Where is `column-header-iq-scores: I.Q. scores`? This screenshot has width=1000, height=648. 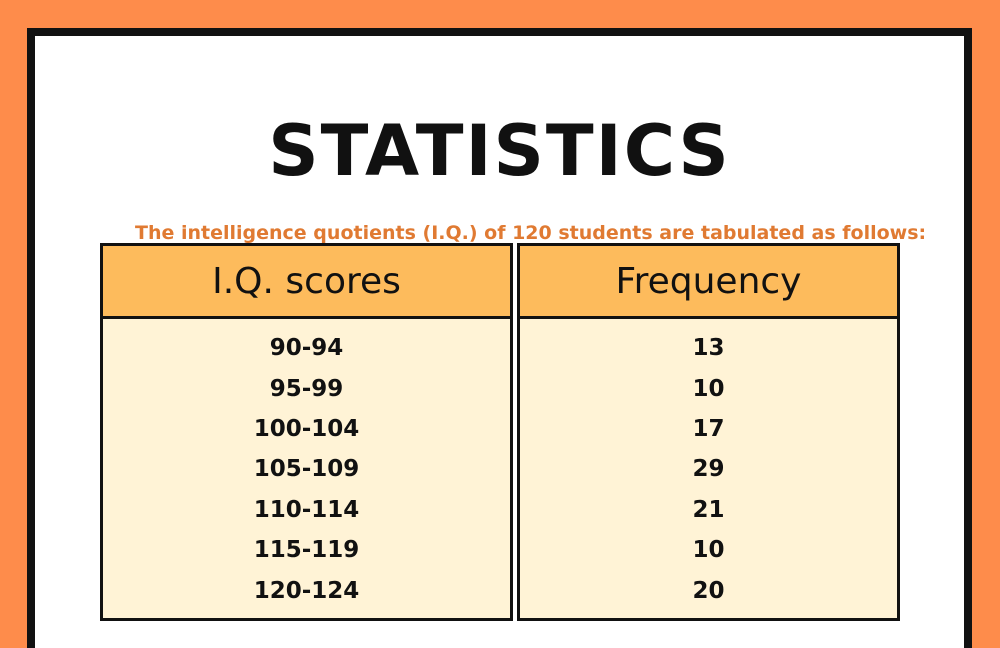 column-header-iq-scores: I.Q. scores is located at coordinates (306, 282).